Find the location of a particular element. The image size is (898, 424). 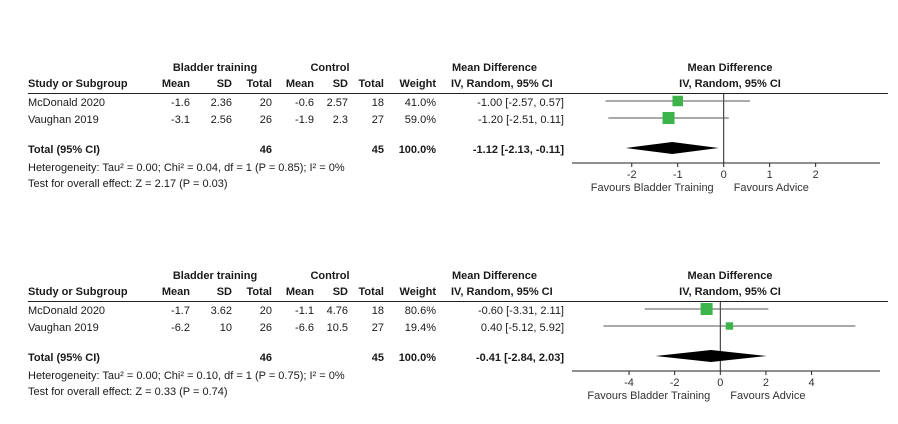

sd2: 4.76 is located at coordinates (337, 311).